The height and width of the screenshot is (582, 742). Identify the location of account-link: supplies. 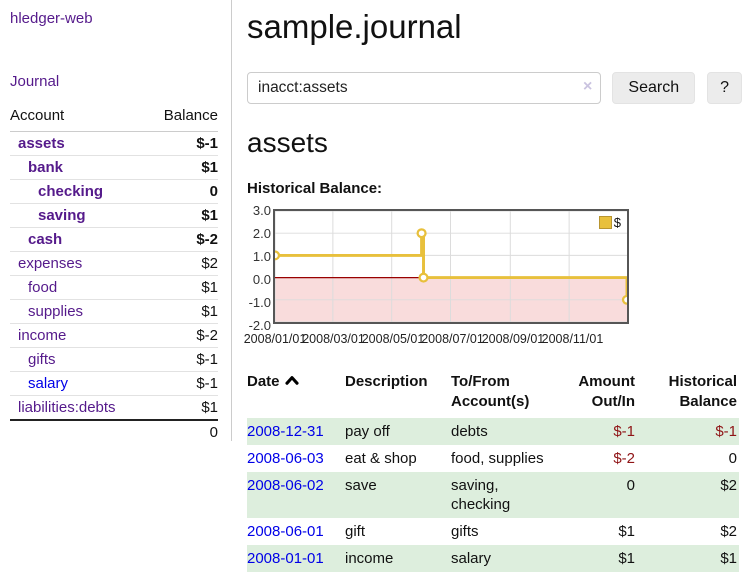
(56, 311).